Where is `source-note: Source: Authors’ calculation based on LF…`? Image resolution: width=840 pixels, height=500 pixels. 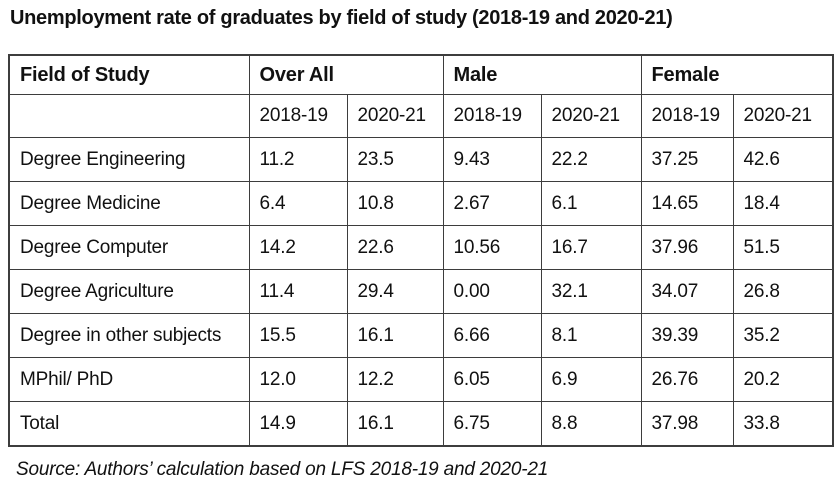
source-note: Source: Authors’ calculation based on LF… is located at coordinates (282, 469).